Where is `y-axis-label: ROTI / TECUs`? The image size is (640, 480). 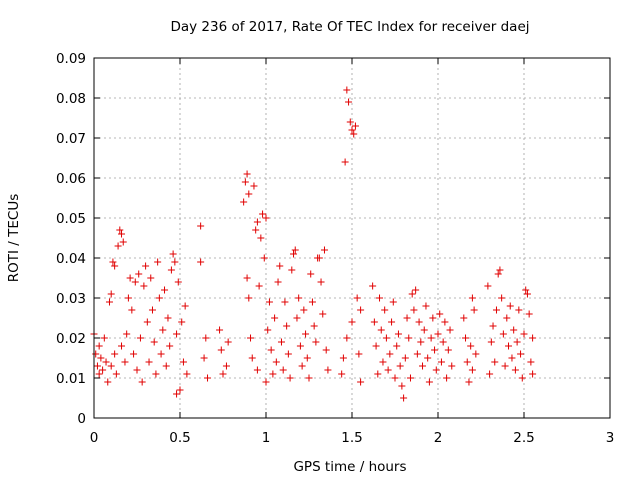
y-axis-label: ROTI / TECUs is located at coordinates (14, 238).